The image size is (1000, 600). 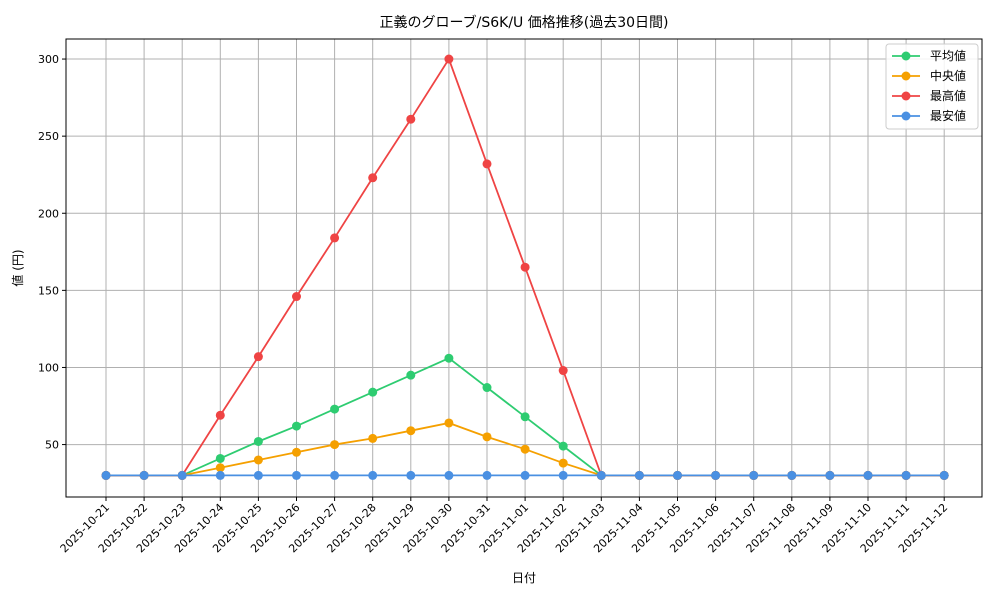 What do you see at coordinates (48, 136) in the screenshot?
I see `y-tick-label: 250` at bounding box center [48, 136].